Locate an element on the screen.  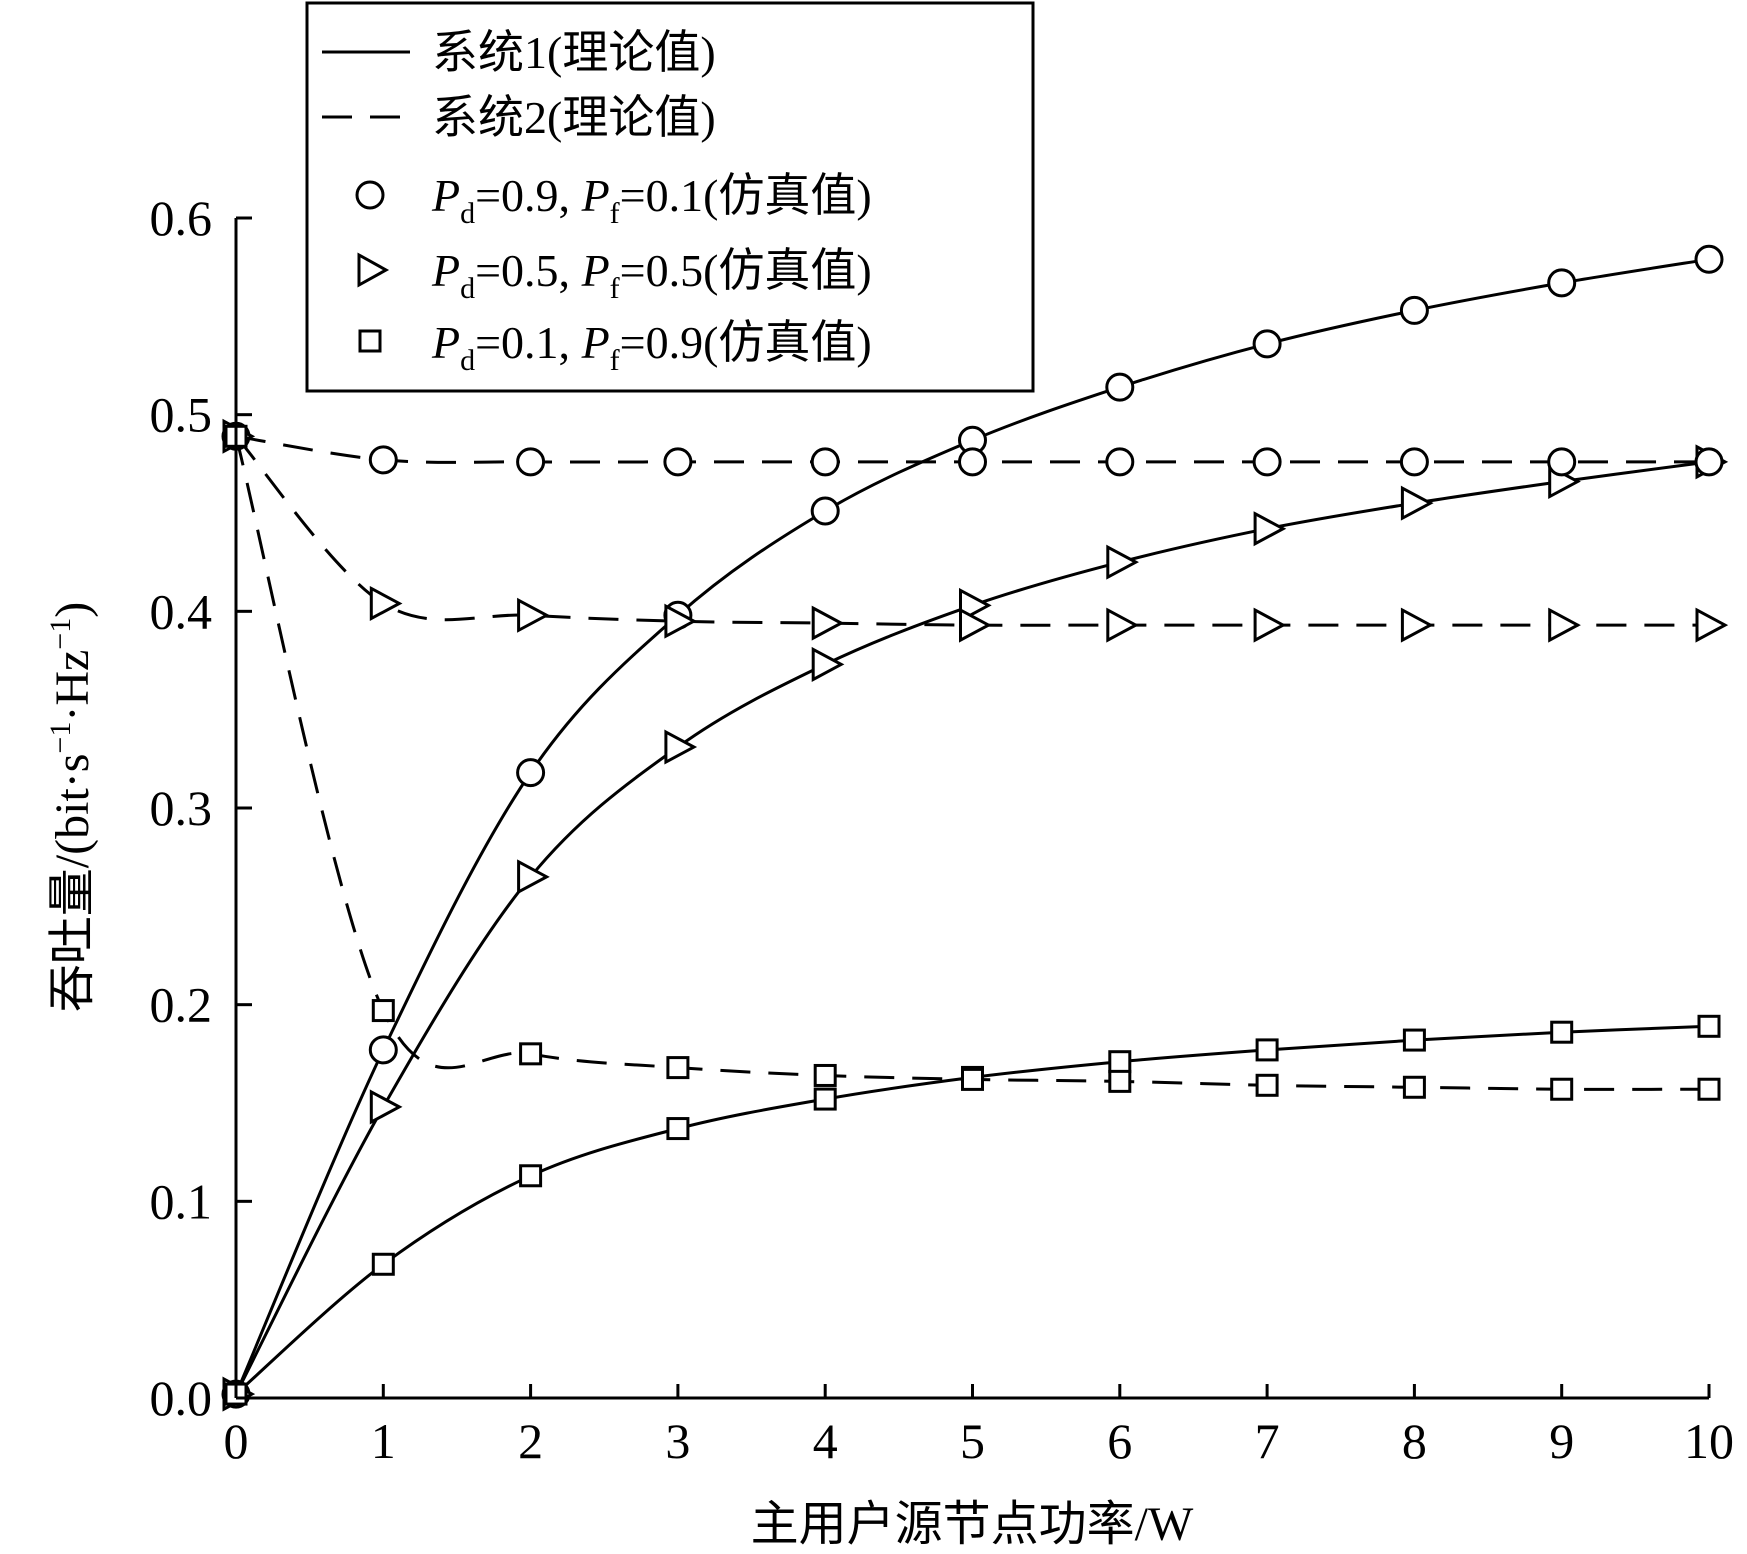
y-axis-title: 吞吐量/(bit·s−1·Hz−1) is located at coordinates (71, 807).